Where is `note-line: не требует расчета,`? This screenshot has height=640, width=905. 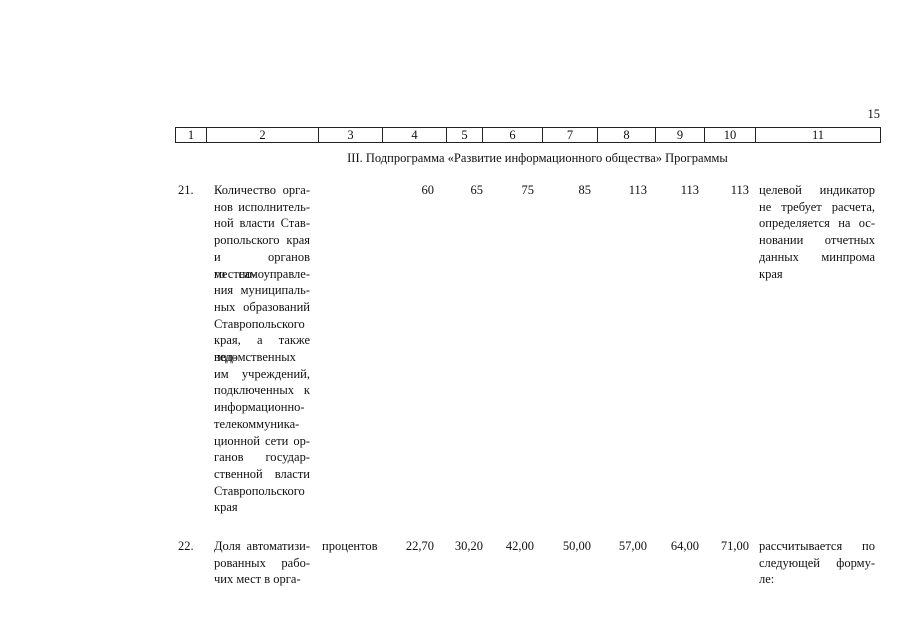 note-line: не требует расчета, is located at coordinates (817, 206).